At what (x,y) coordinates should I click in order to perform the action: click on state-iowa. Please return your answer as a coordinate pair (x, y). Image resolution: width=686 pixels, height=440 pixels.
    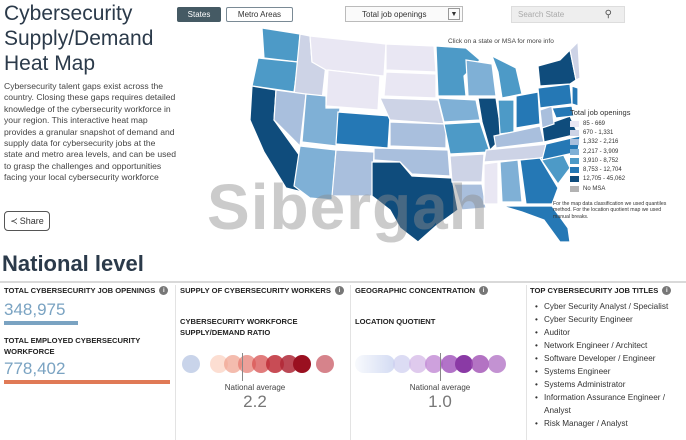
    Looking at the image, I should click on (459, 110).